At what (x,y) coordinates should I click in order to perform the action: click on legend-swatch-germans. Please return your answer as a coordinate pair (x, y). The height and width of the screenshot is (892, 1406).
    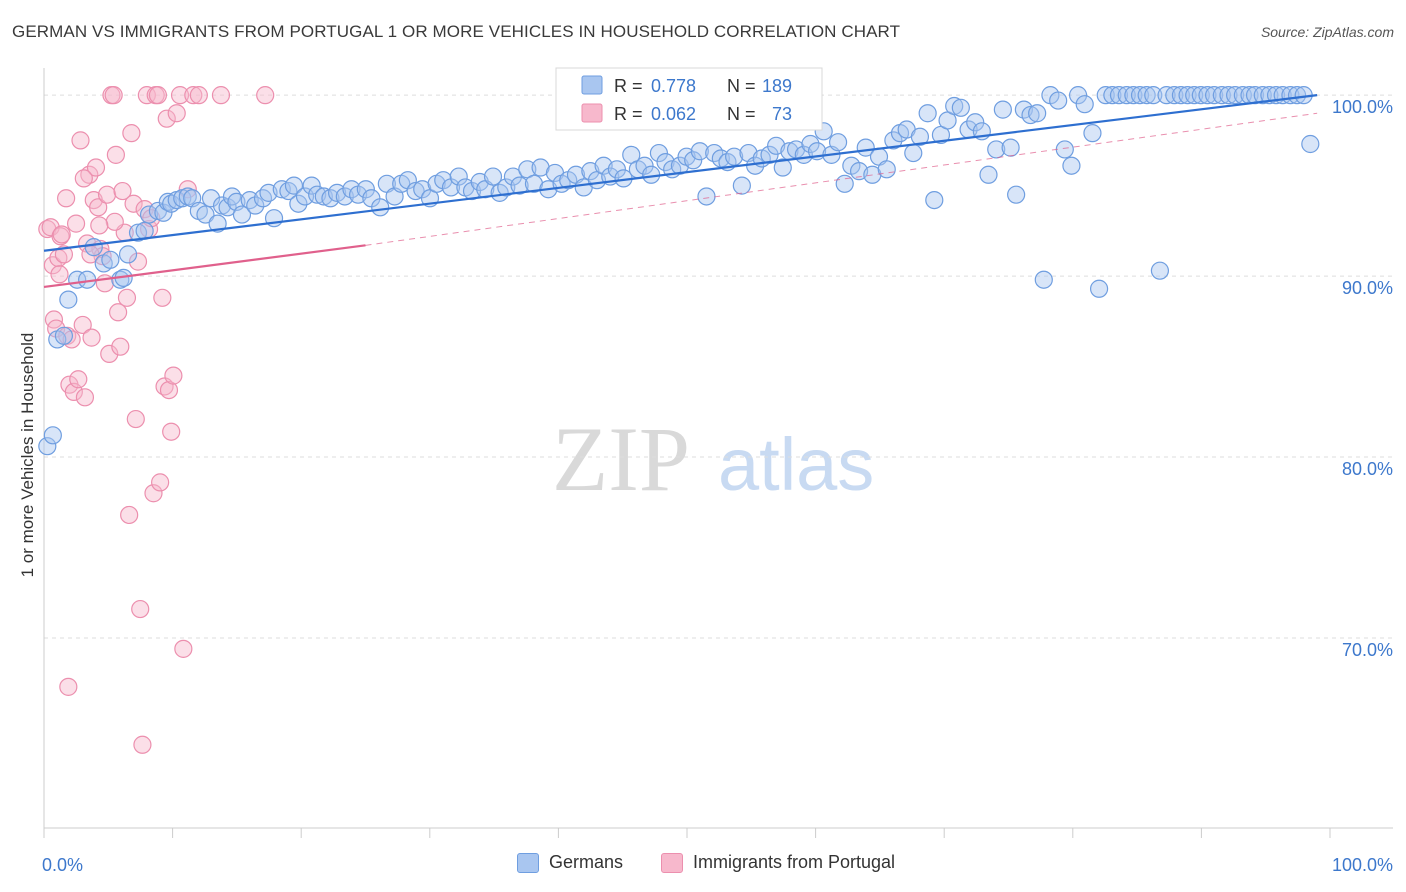
    Looking at the image, I should click on (592, 85).